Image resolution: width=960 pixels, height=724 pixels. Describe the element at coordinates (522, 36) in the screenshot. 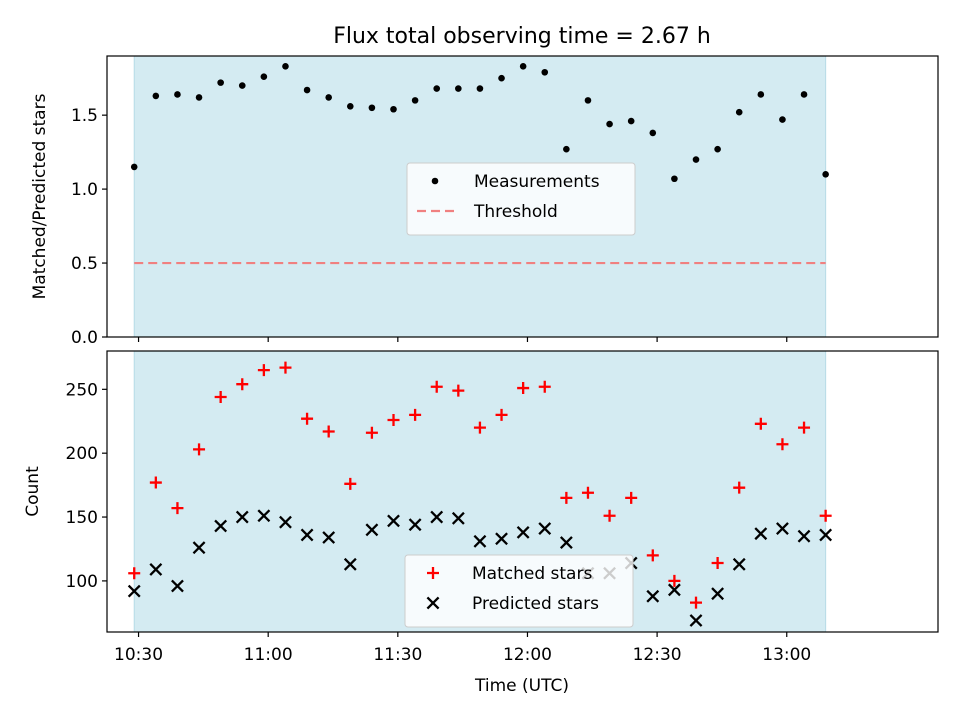

I see `chart-title: Flux total observing time = 2.67 h` at that location.